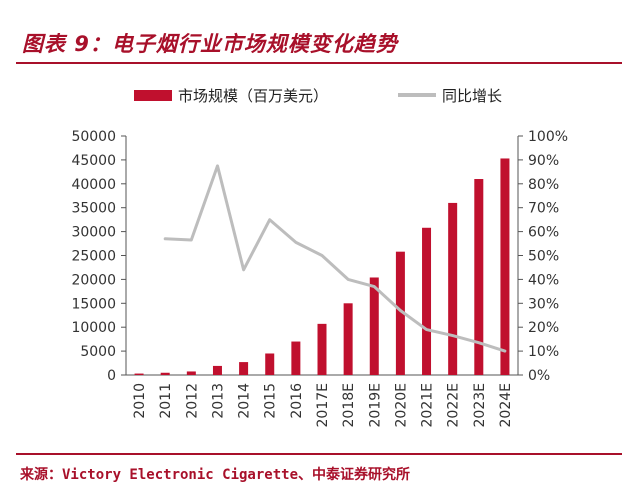 The width and height of the screenshot is (636, 502). What do you see at coordinates (375, 405) in the screenshot?
I see `x-axis-tick-label: 2019E` at bounding box center [375, 405].